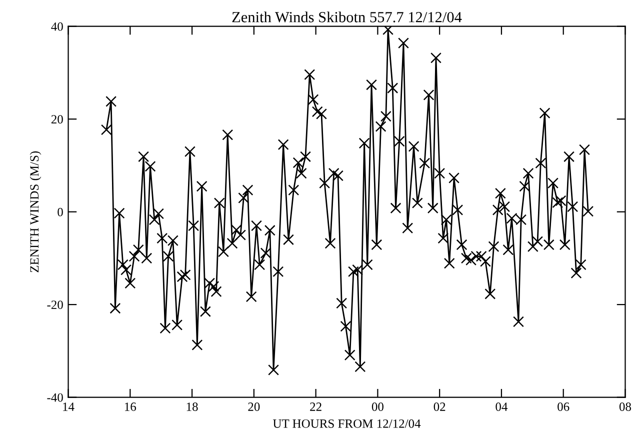  Describe the element at coordinates (55, 305) in the screenshot. I see `y-tick-label: -20` at that location.